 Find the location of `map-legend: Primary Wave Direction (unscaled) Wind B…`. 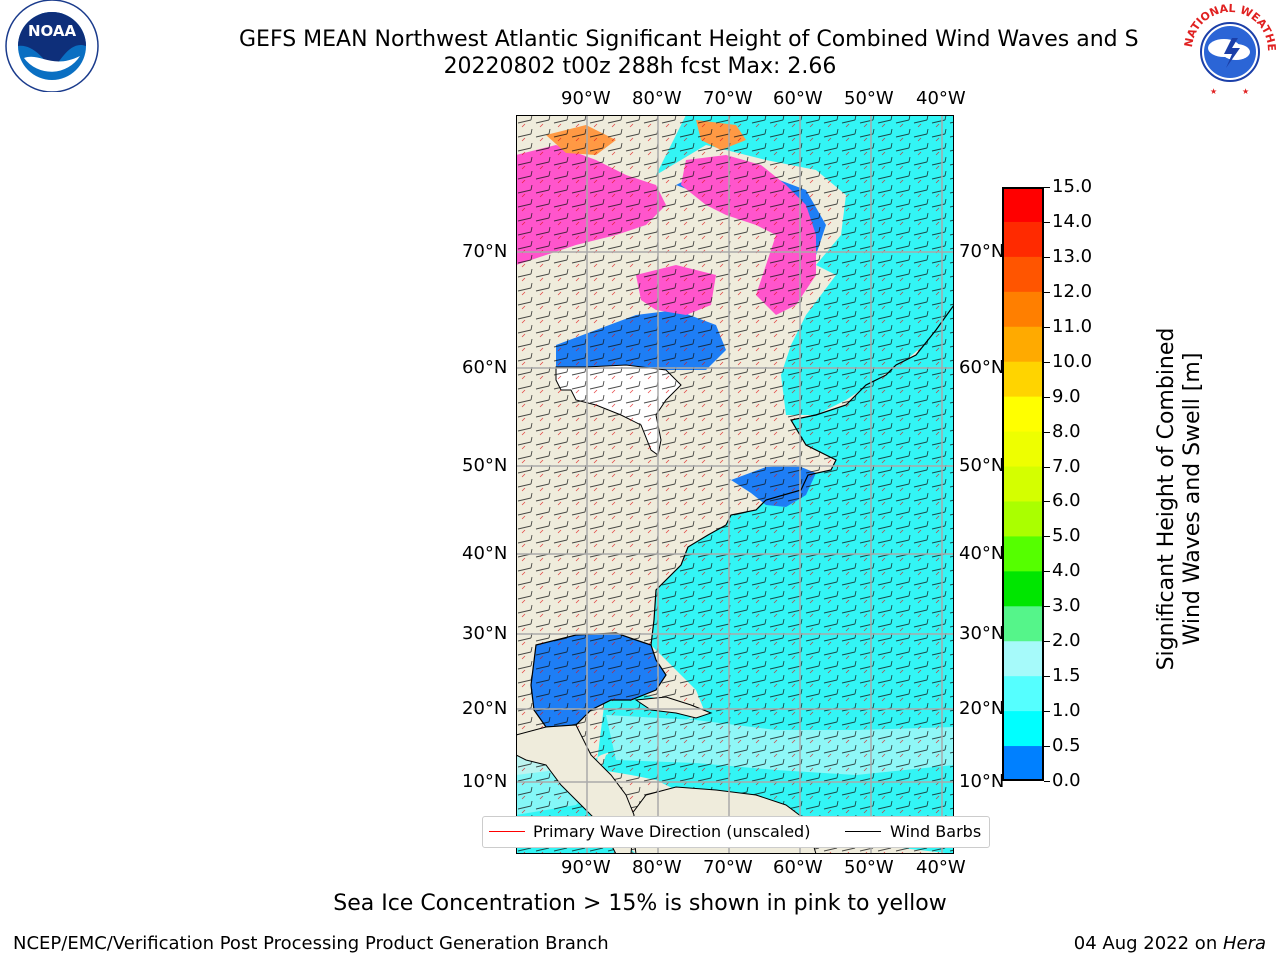

map-legend: Primary Wave Direction (unscaled) Wind B… is located at coordinates (736, 832).